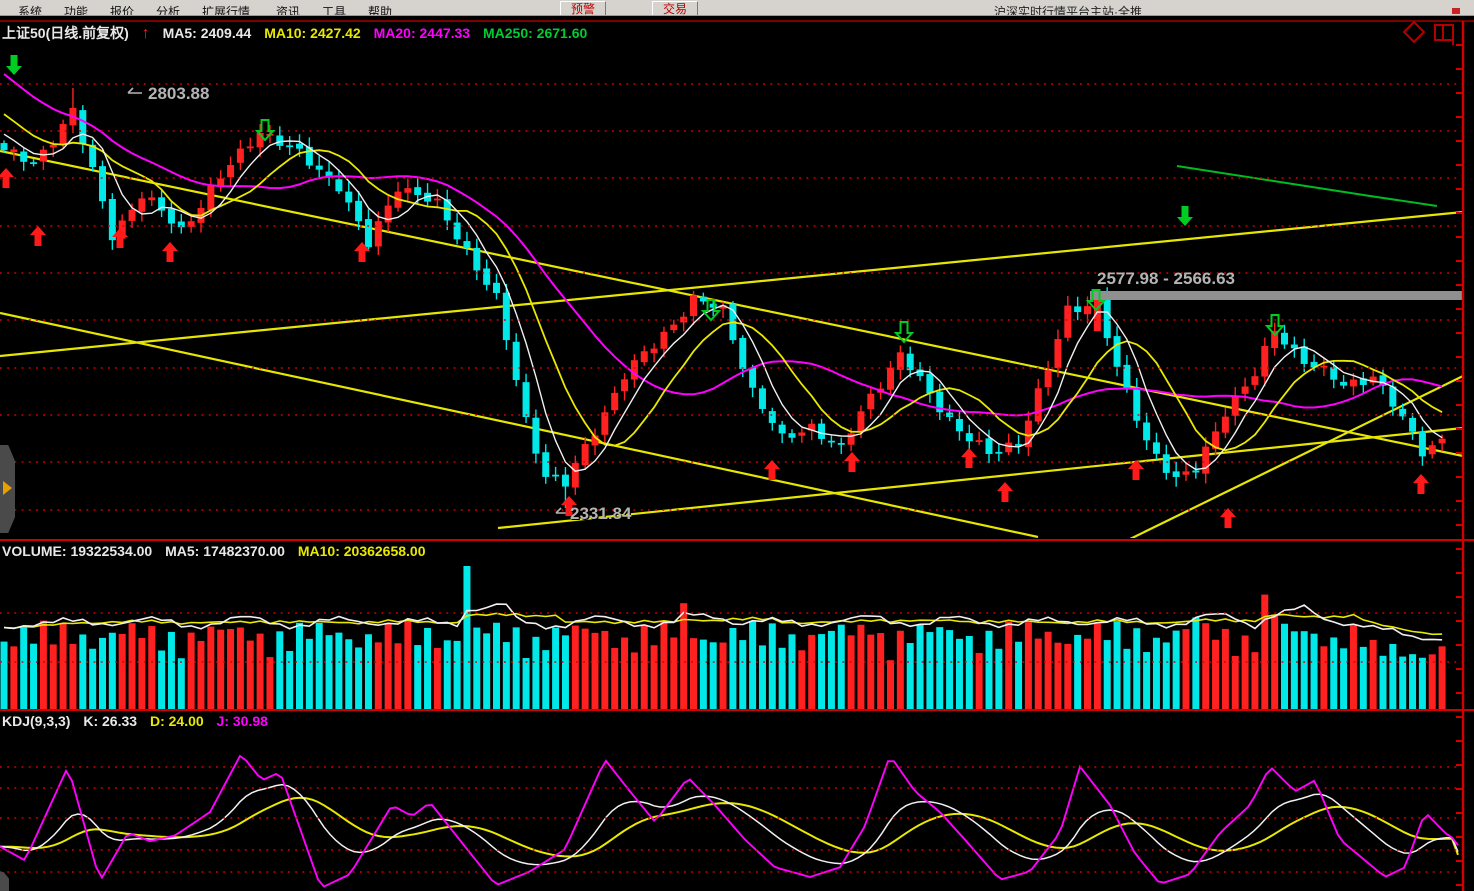 This screenshot has height=891, width=1474. I want to click on menu-item-function: 功能, so click(76, 10).